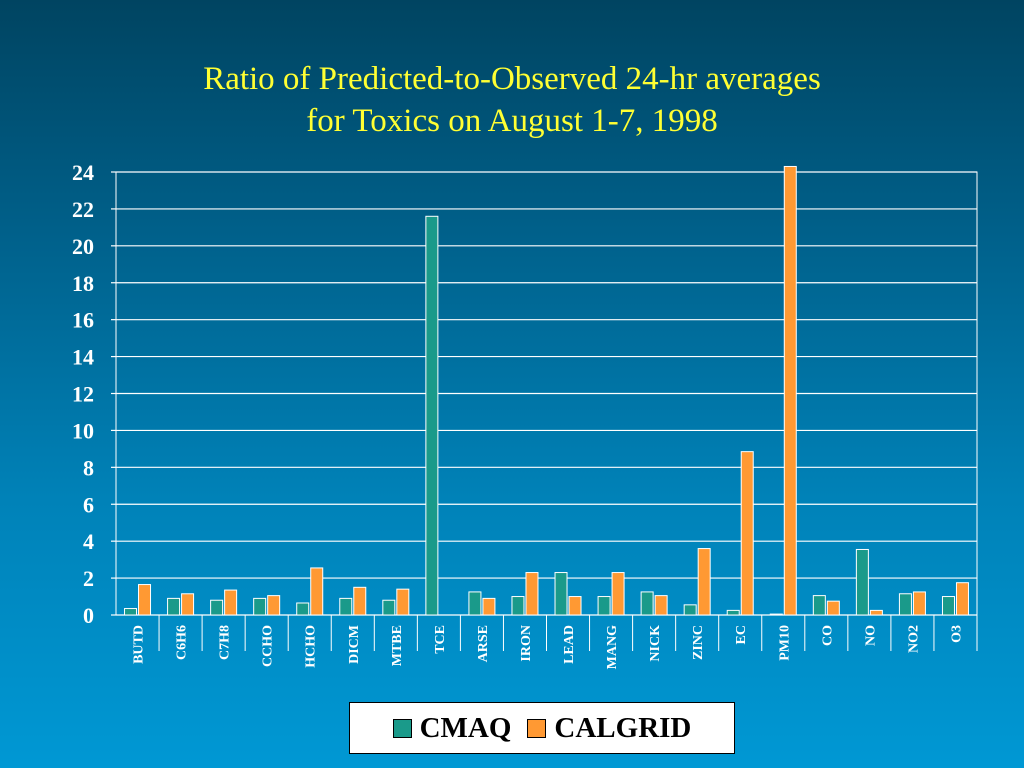  Describe the element at coordinates (518, 606) in the screenshot. I see `bar-cmaq-iron` at that location.